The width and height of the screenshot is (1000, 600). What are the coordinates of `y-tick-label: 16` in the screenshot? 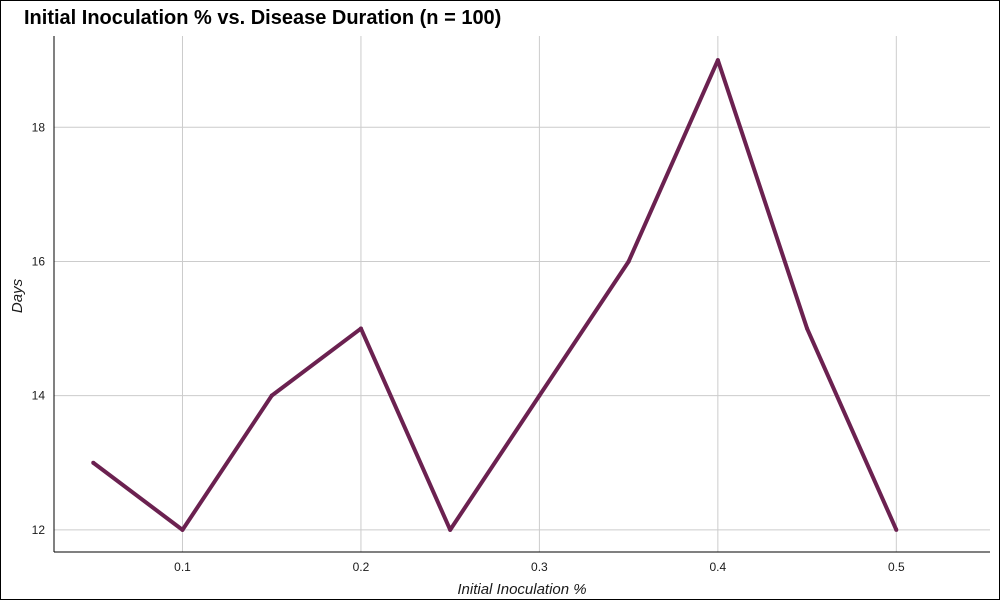 It's located at (39, 261).